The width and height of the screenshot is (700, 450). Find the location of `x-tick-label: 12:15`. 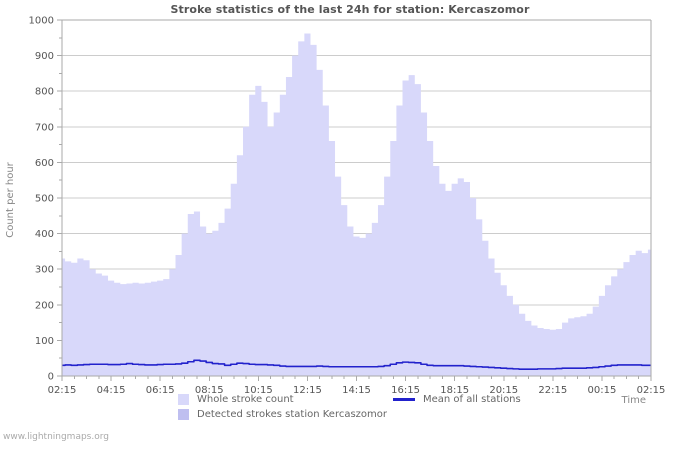

x-tick-label: 12:15 is located at coordinates (307, 390).